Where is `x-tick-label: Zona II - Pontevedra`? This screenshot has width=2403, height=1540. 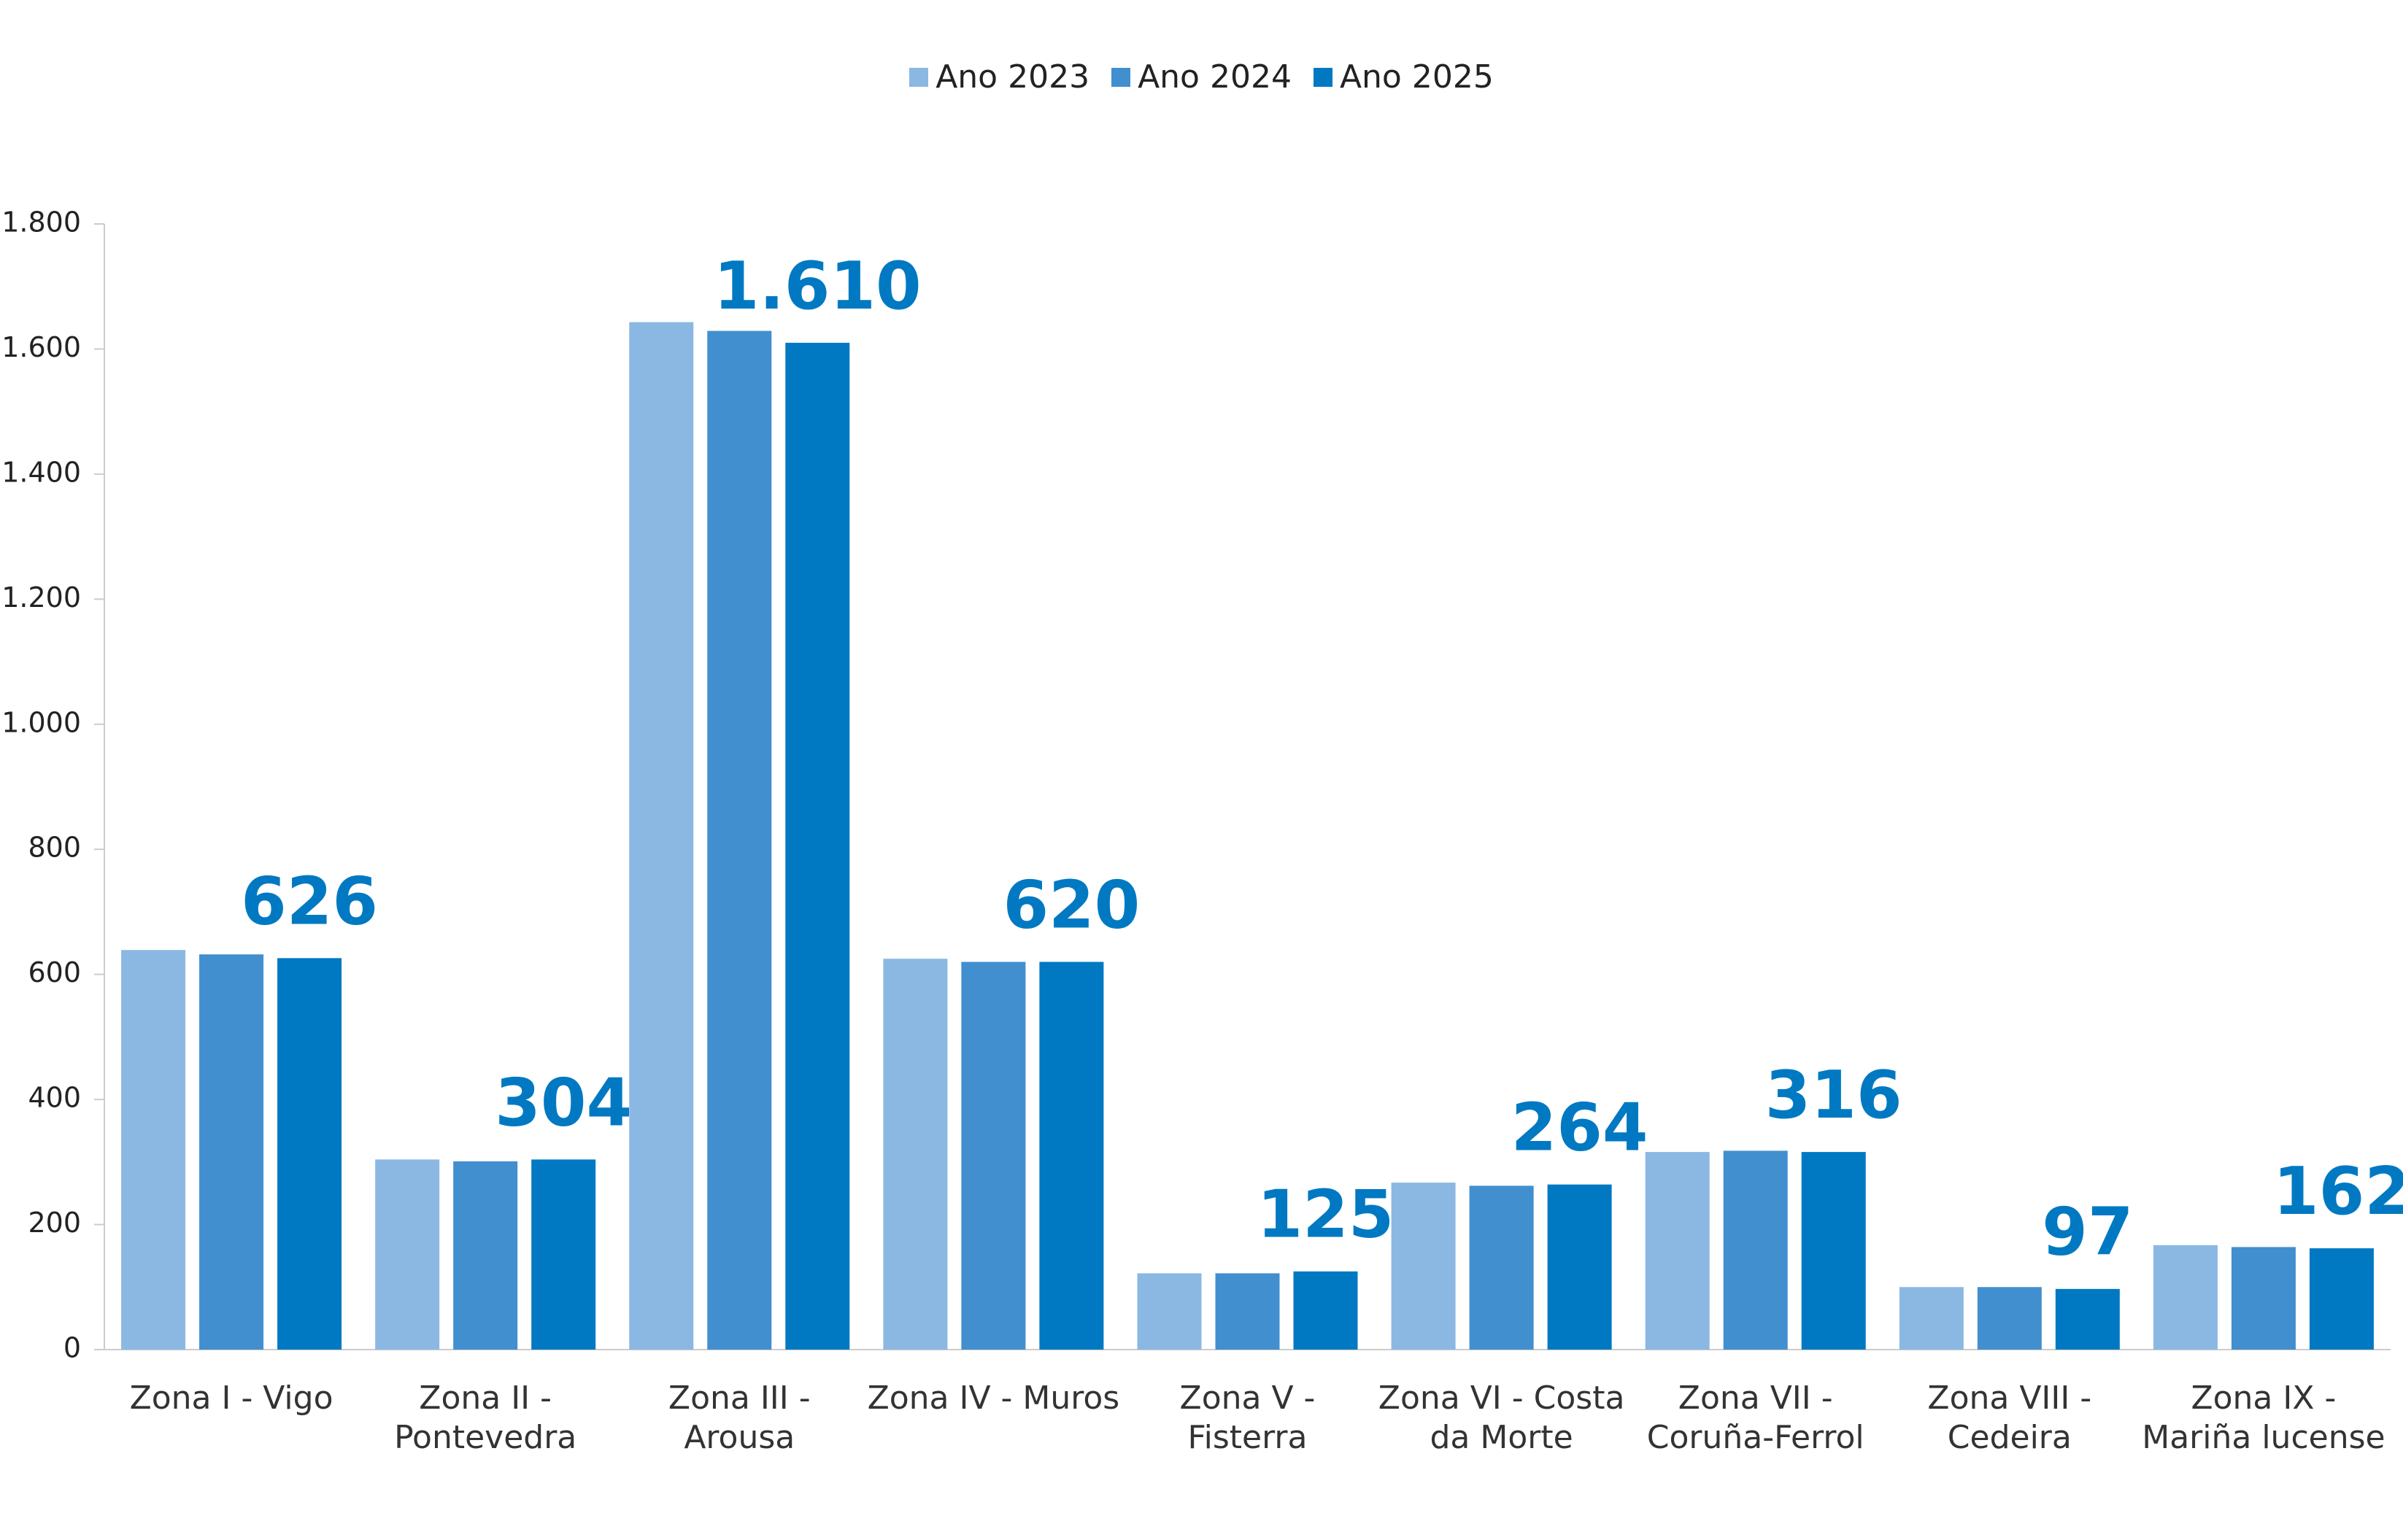 x-tick-label: Zona II - Pontevedra is located at coordinates (486, 1418).